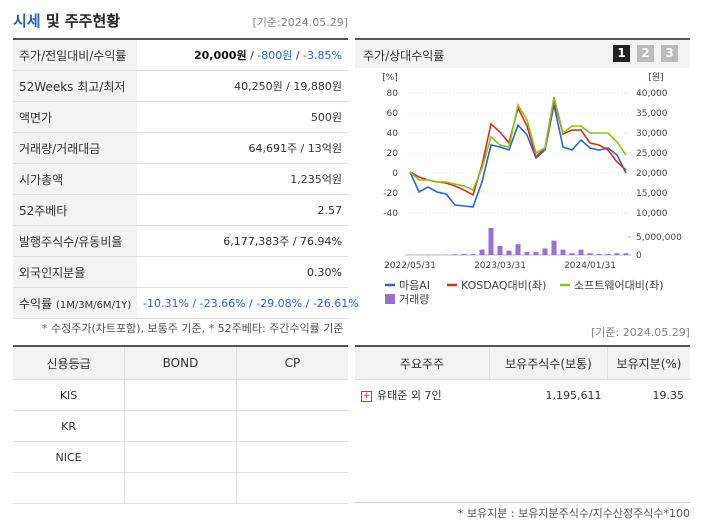 The image size is (702, 525). Describe the element at coordinates (652, 94) in the screenshot. I see `tick-label: 40,000` at that location.